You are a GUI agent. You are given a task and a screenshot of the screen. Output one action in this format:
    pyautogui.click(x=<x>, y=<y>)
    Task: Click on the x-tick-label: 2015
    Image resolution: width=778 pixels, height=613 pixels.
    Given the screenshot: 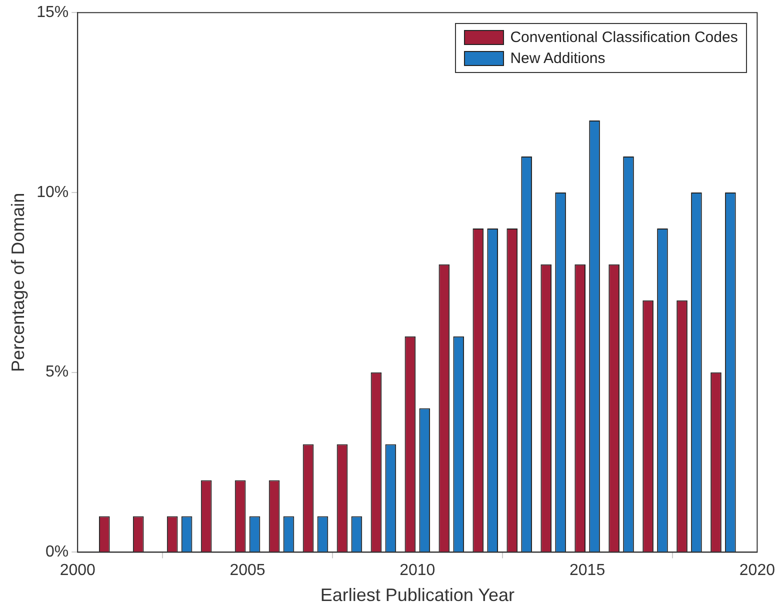 What is the action you would take?
    pyautogui.click(x=588, y=571)
    